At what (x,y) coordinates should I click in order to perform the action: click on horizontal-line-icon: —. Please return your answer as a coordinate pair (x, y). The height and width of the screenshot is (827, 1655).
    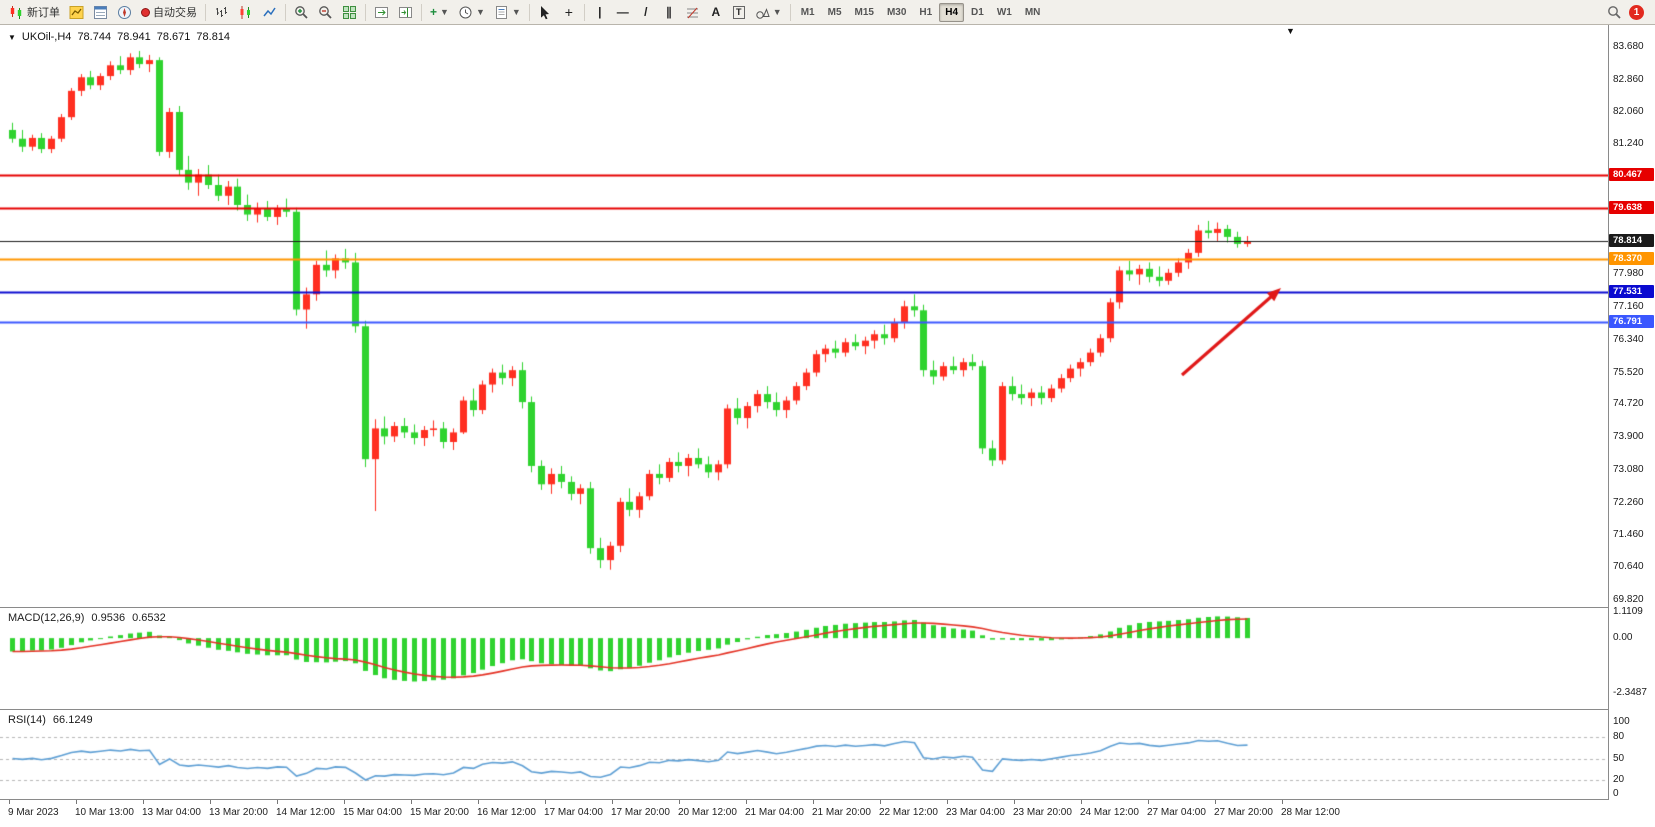
    Looking at the image, I should click on (622, 12).